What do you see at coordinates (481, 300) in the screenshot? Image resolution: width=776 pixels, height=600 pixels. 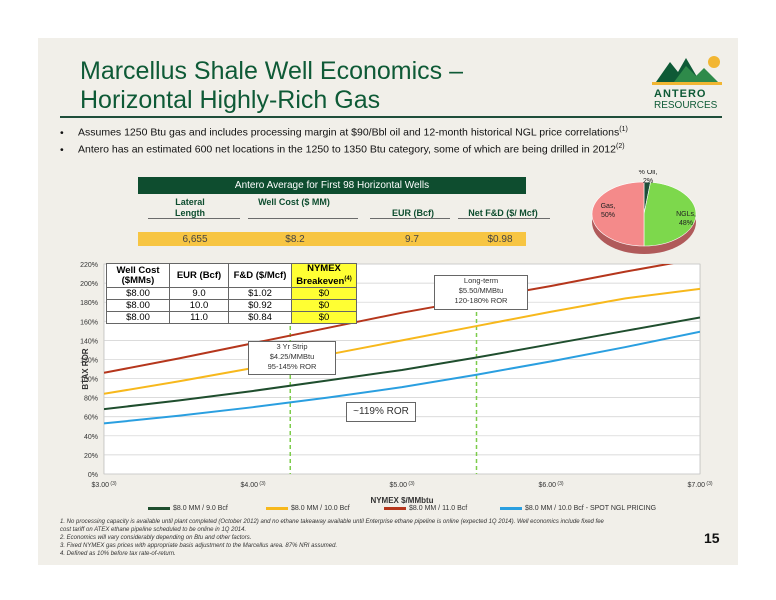 I see `callout-line: 120-180% ROR` at bounding box center [481, 300].